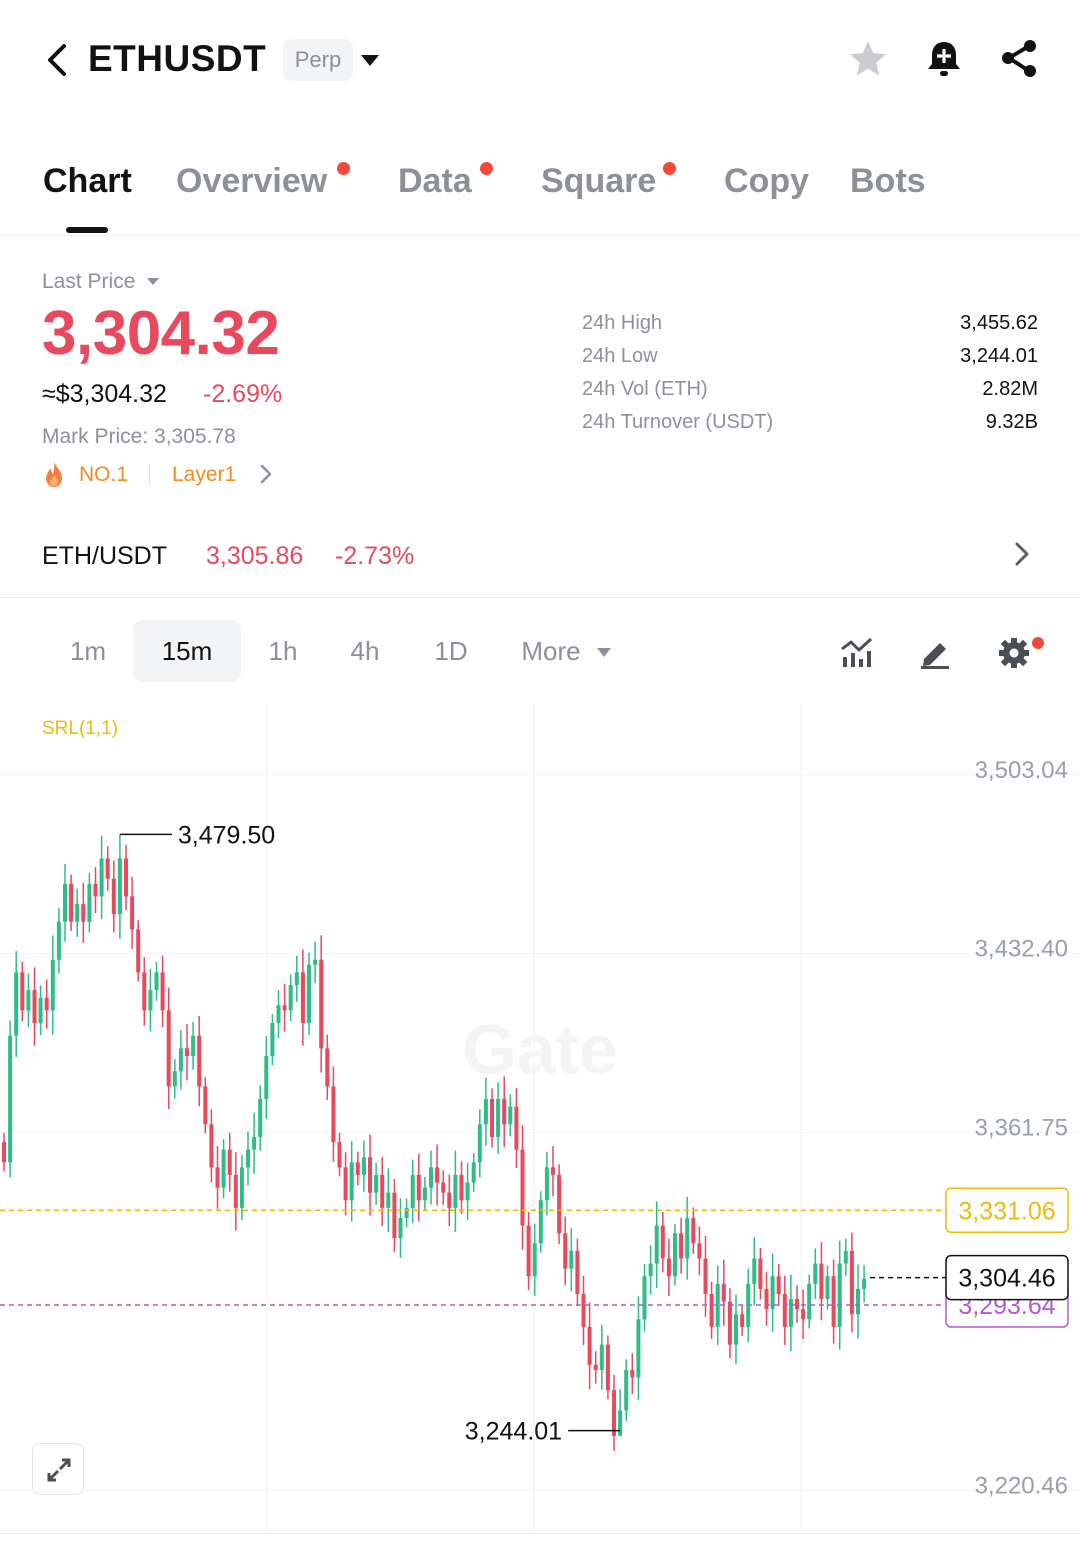  What do you see at coordinates (365, 651) in the screenshot?
I see `interval-4h: 4h` at bounding box center [365, 651].